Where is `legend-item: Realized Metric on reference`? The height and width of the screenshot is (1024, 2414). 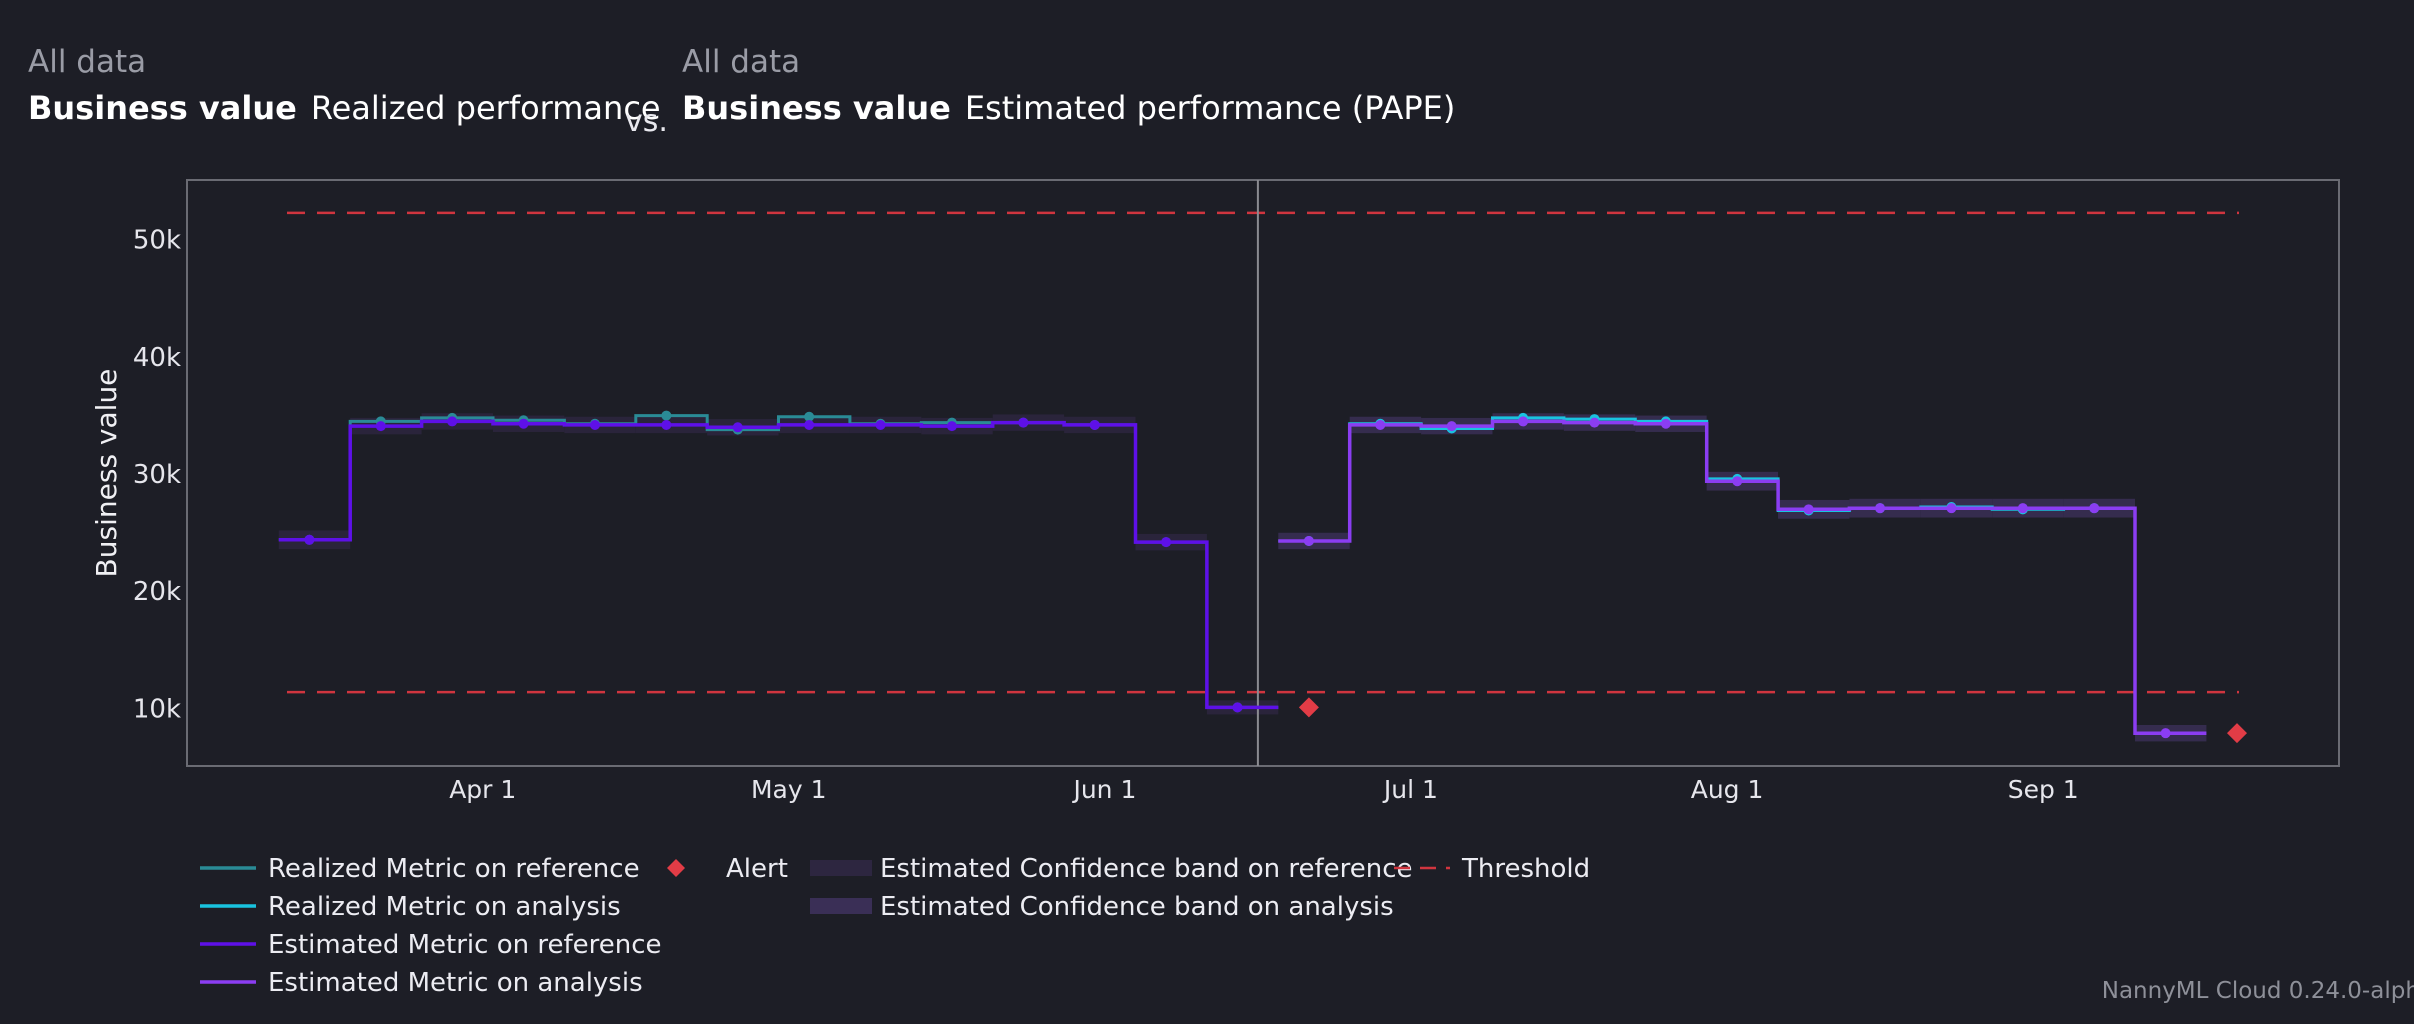 legend-item: Realized Metric on reference is located at coordinates (420, 869).